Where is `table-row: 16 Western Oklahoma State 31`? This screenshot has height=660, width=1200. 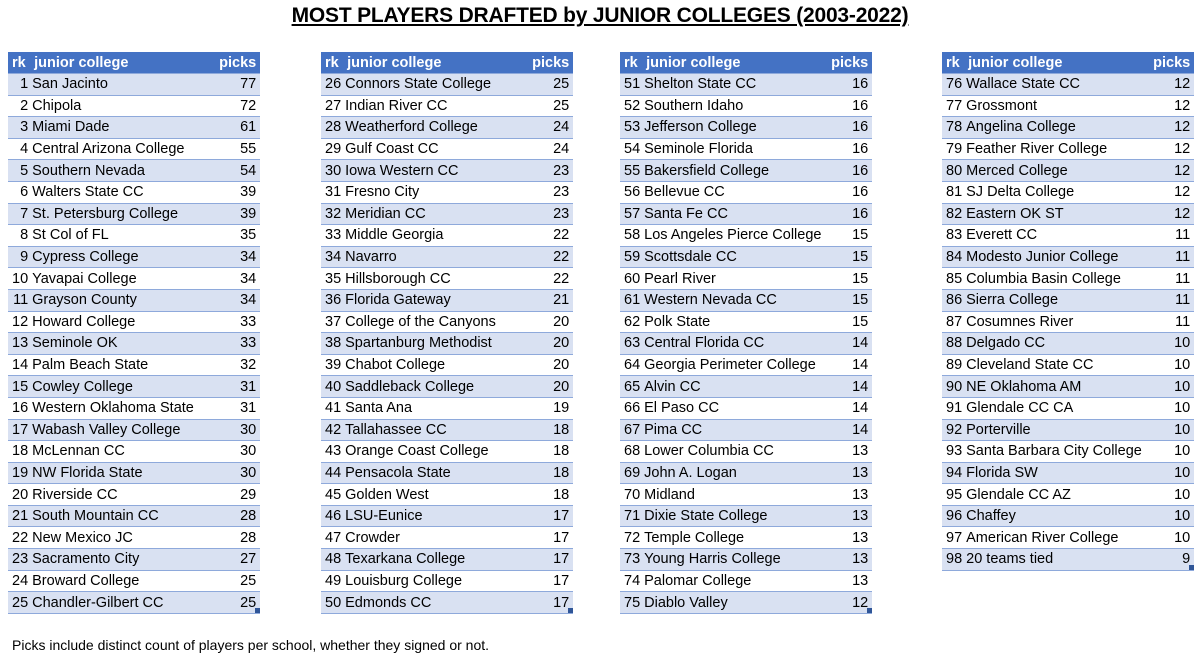
table-row: 16 Western Oklahoma State 31 is located at coordinates (134, 407).